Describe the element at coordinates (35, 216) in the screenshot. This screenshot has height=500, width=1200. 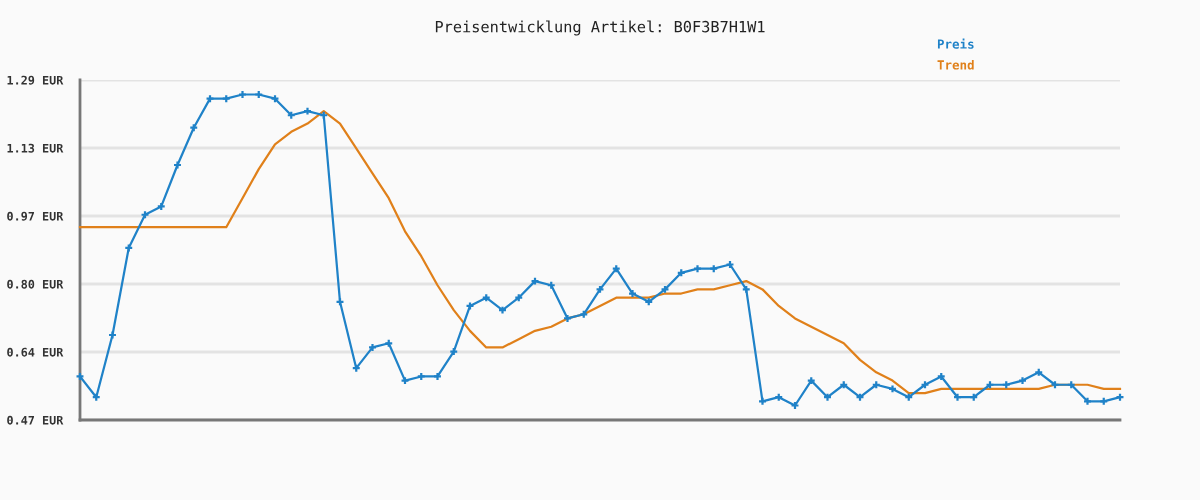
I see `y-tick-label: 0.97 EUR` at that location.